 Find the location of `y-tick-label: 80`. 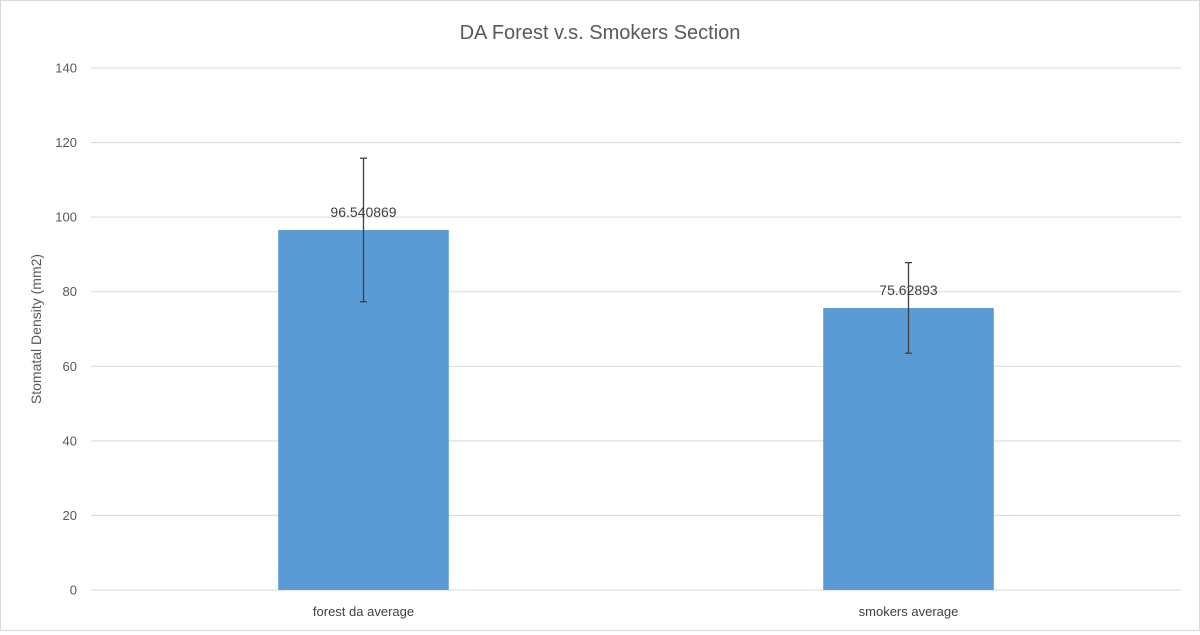

y-tick-label: 80 is located at coordinates (70, 291).